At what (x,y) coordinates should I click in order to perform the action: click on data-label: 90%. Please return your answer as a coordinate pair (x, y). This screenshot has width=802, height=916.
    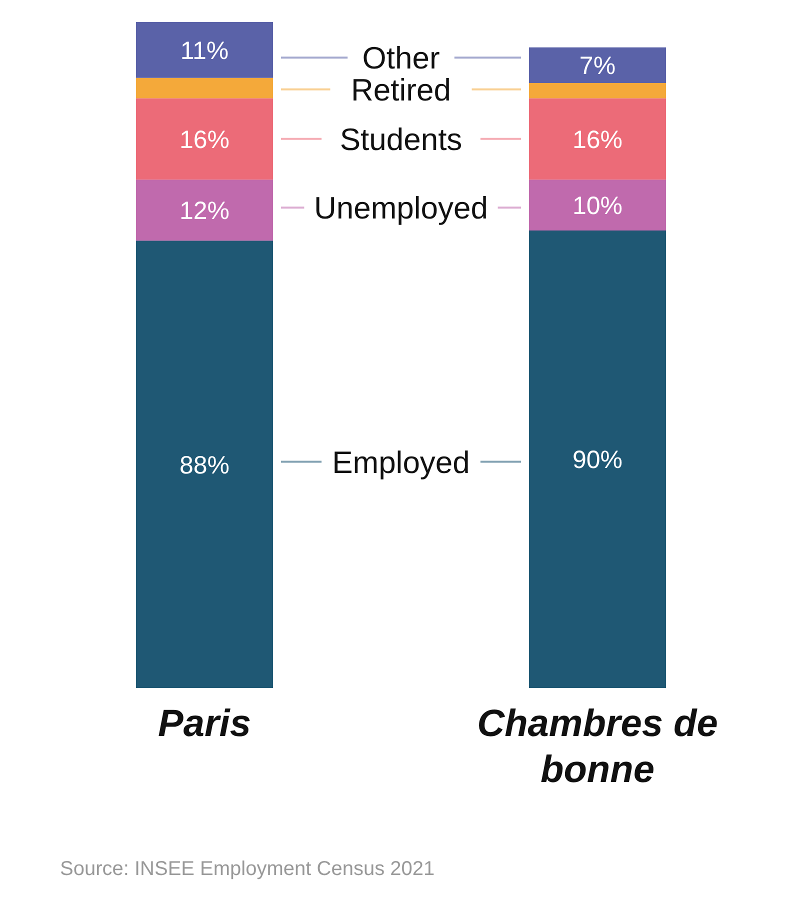
    Looking at the image, I should click on (597, 460).